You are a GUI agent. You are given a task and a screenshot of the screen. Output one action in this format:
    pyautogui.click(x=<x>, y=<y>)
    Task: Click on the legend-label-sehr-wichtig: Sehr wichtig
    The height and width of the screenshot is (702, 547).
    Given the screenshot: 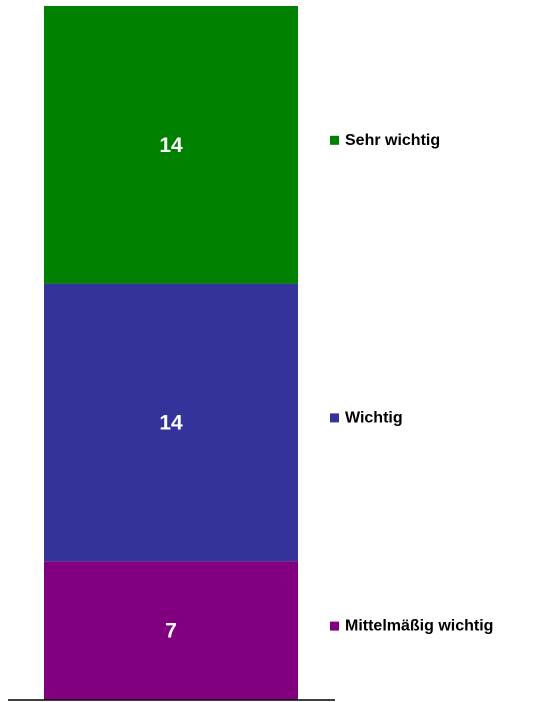 What is the action you would take?
    pyautogui.click(x=392, y=140)
    